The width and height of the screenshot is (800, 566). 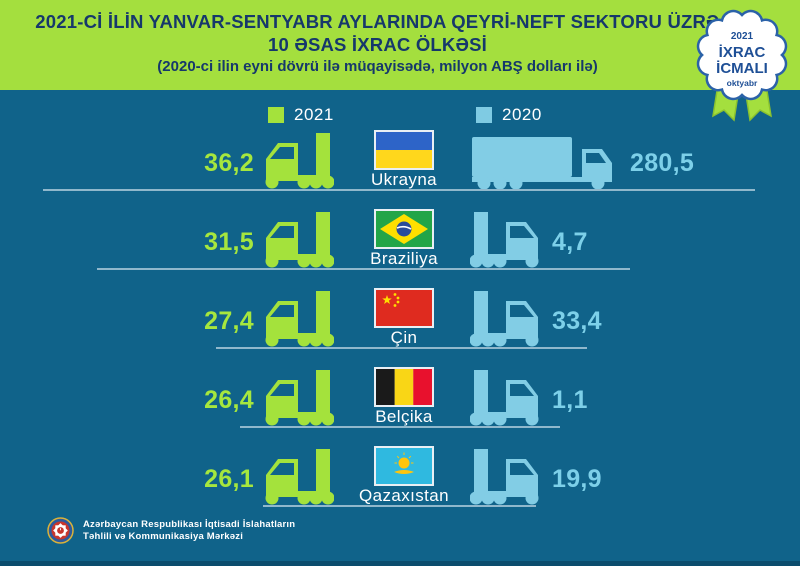 I want to click on value-2021: 26,4, so click(x=229, y=400).